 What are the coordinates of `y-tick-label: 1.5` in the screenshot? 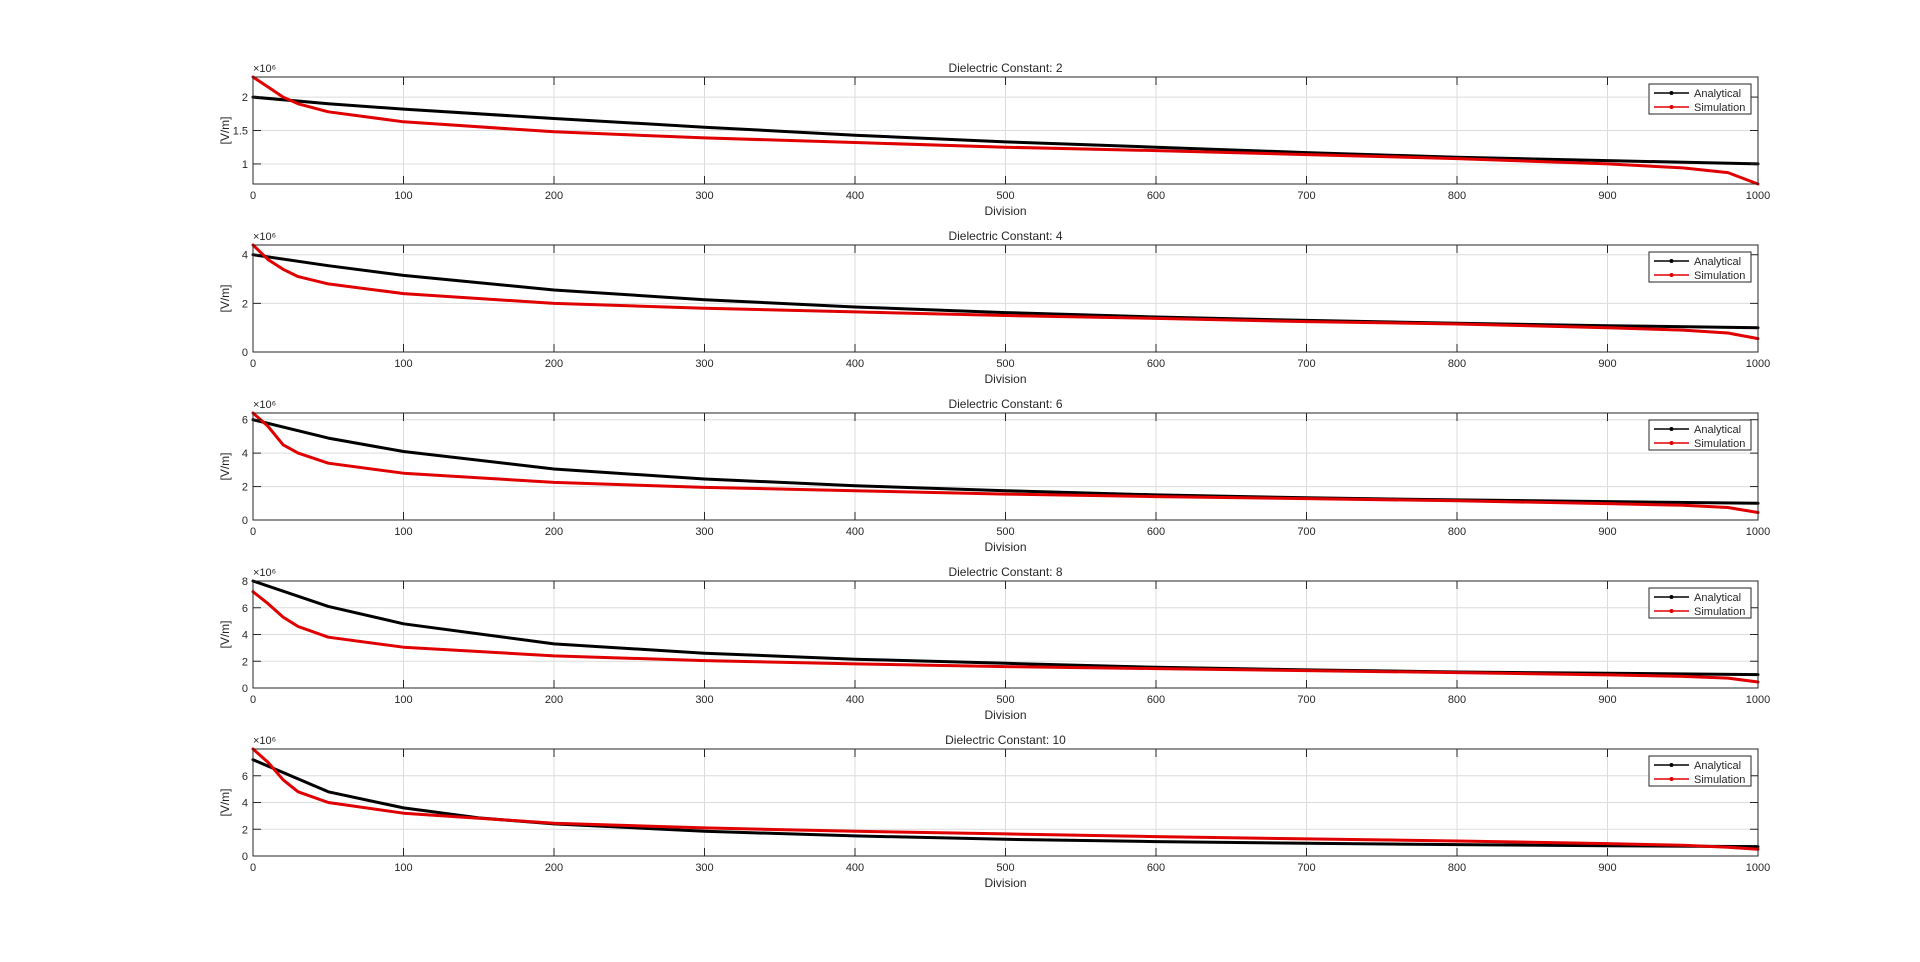 It's located at (240, 132).